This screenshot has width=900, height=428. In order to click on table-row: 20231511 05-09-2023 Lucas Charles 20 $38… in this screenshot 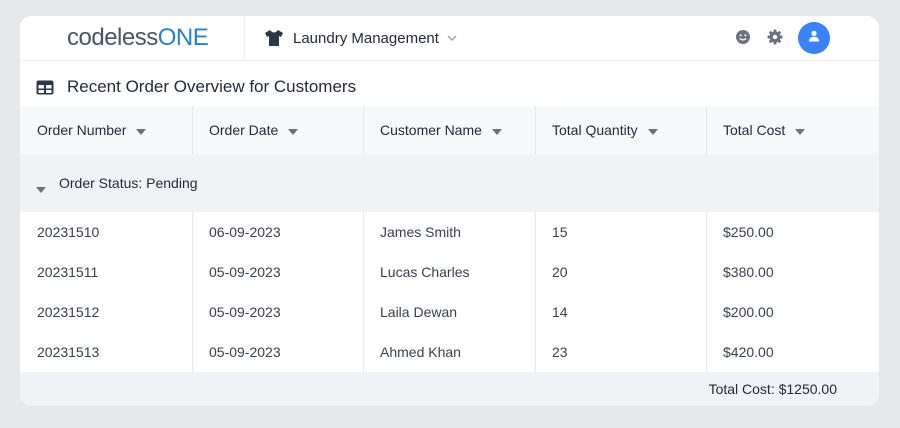, I will do `click(449, 272)`.